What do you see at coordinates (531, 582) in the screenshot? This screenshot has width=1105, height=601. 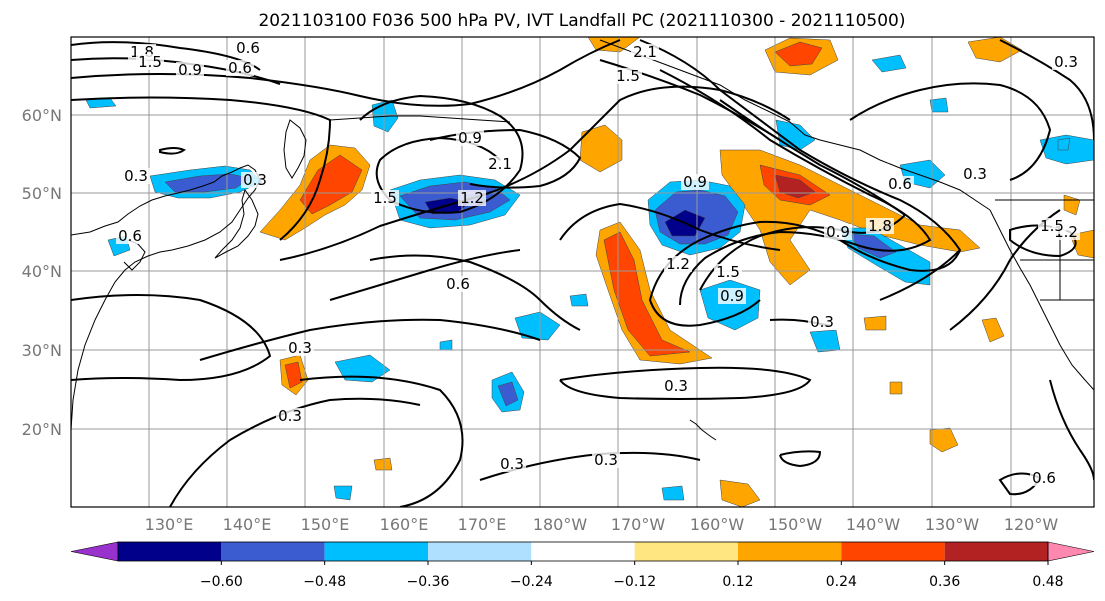 I see `colorbar-tick-label: −0.24` at bounding box center [531, 582].